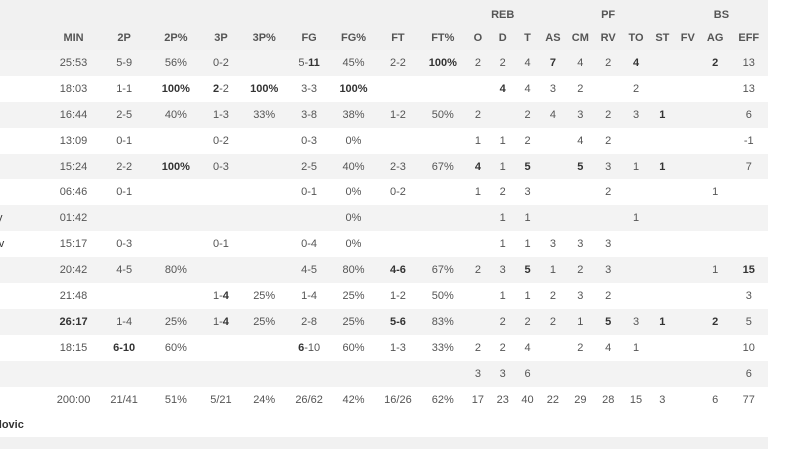 The width and height of the screenshot is (790, 450). I want to click on group-header-bs: BS, so click(721, 14).